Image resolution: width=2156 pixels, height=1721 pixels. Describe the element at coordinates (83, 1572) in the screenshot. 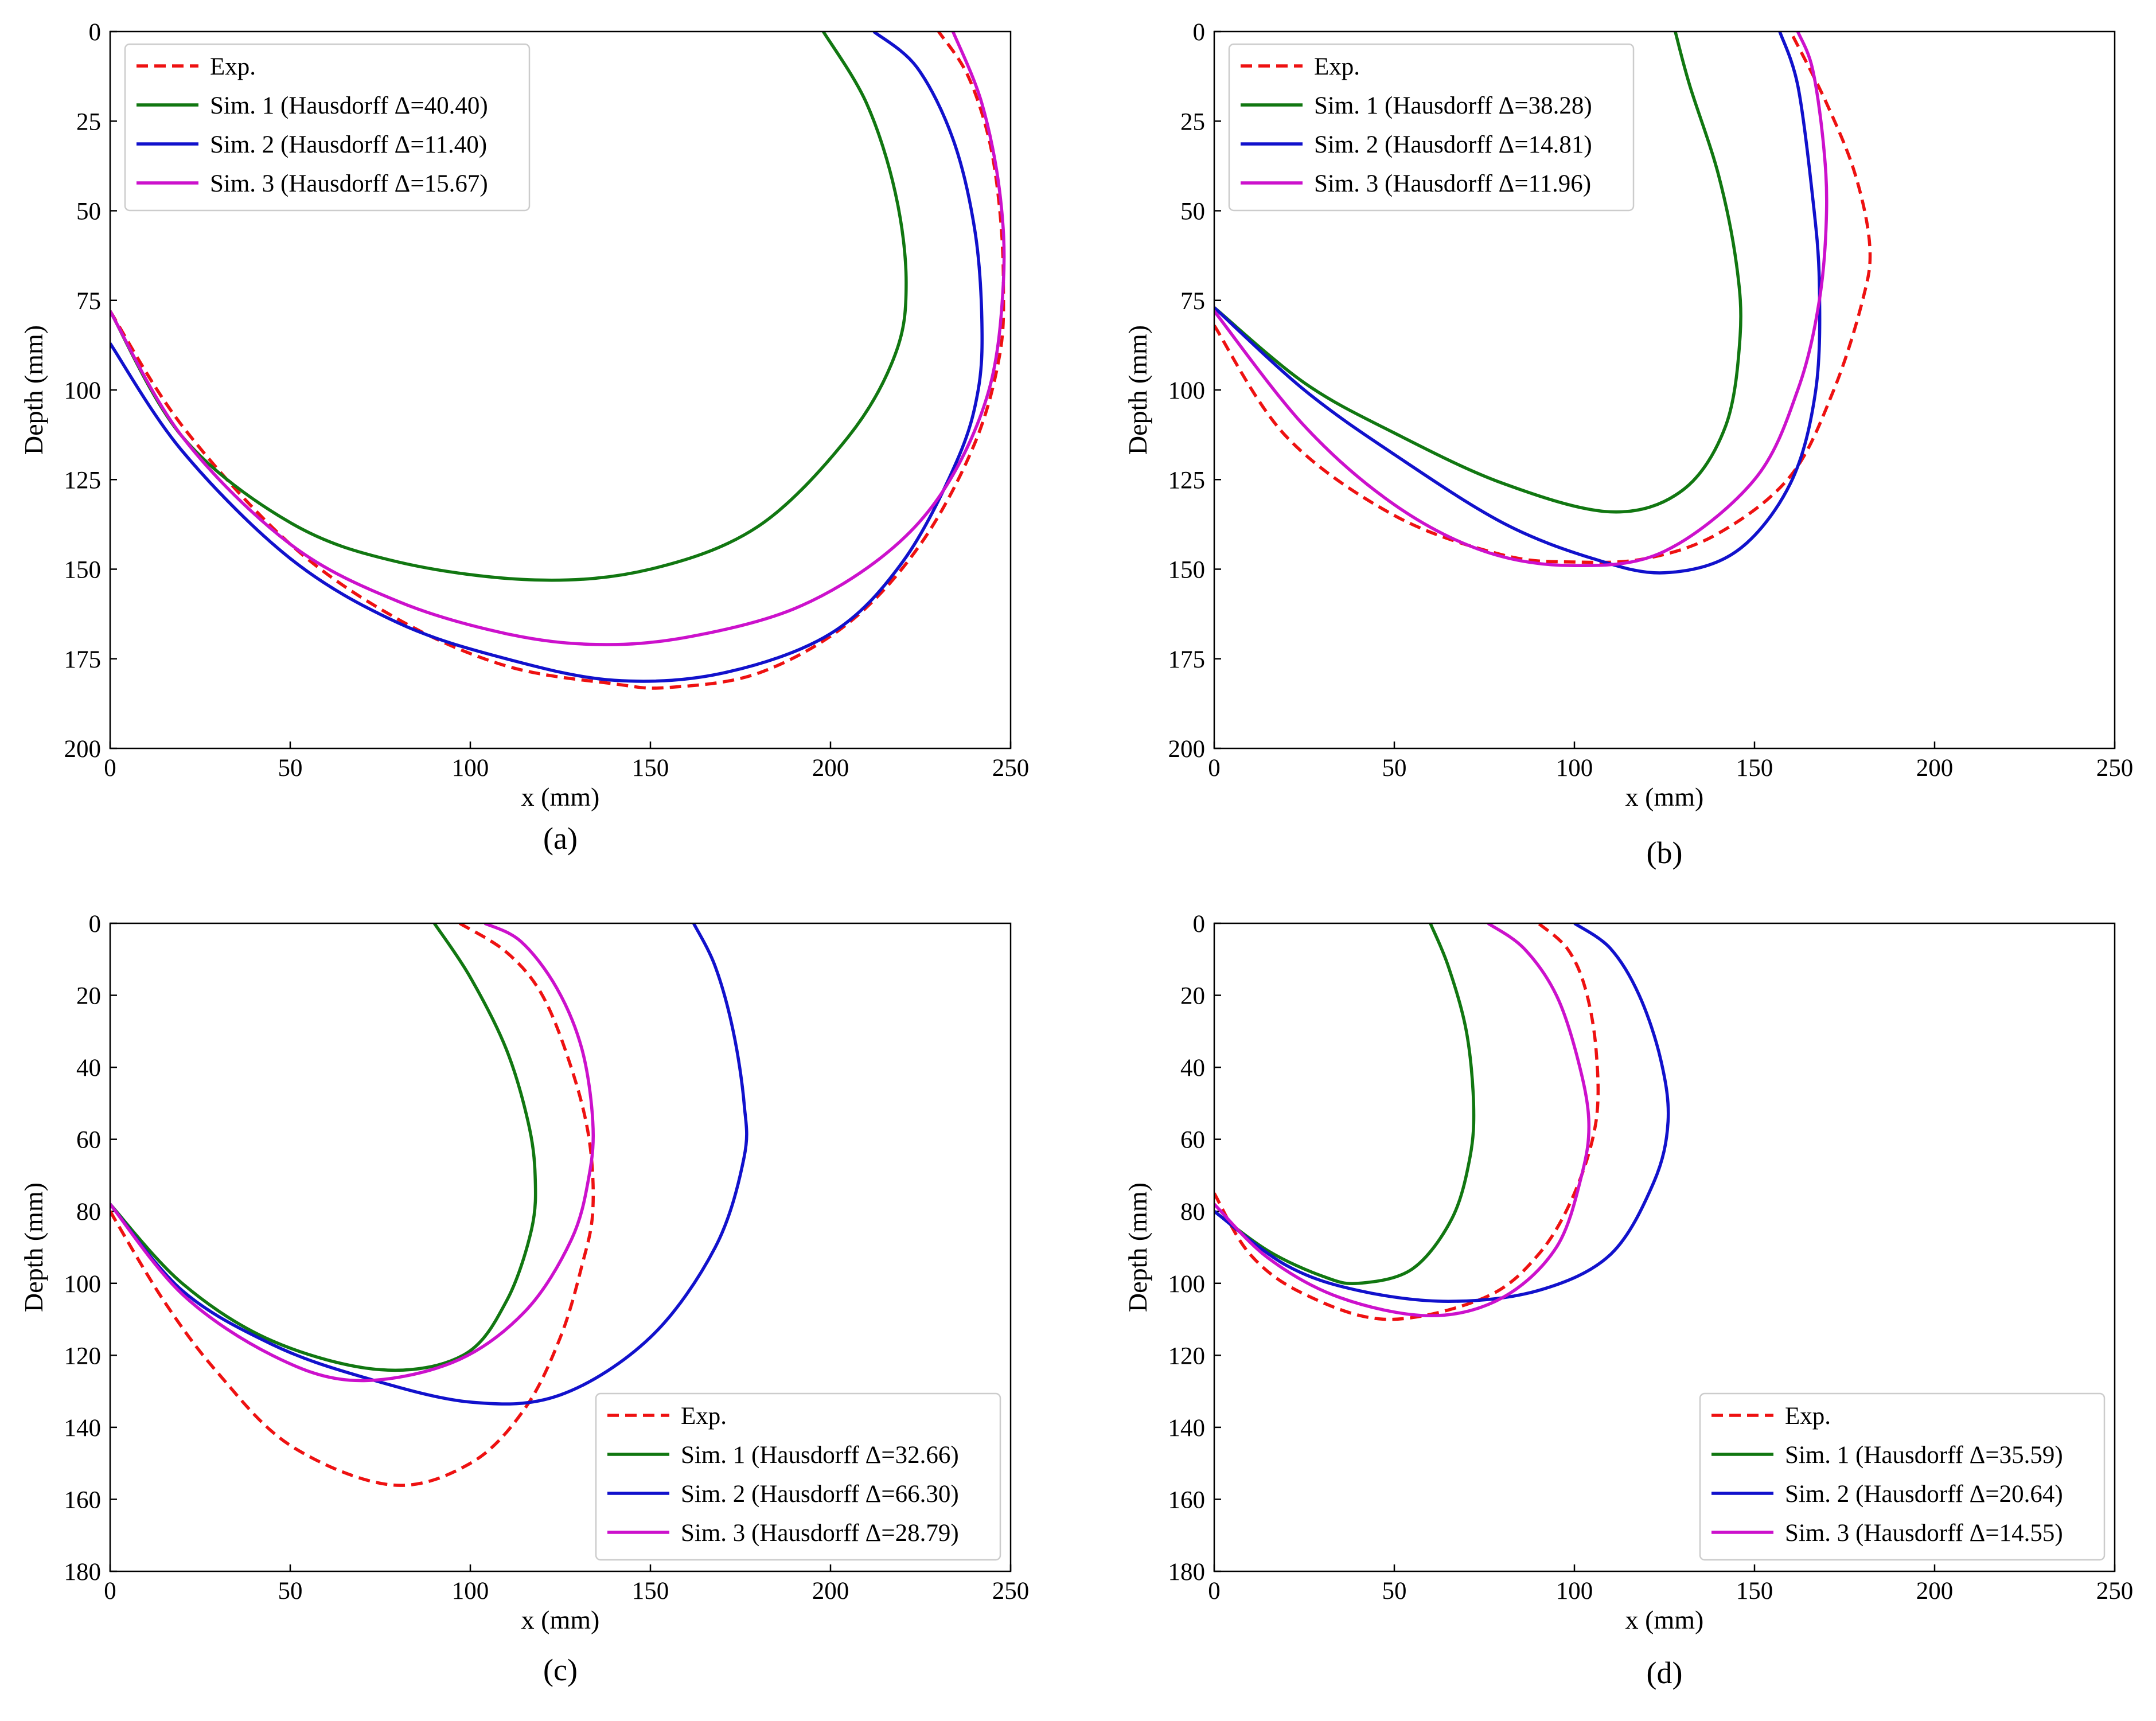

I see `y-tick-label: 180` at that location.